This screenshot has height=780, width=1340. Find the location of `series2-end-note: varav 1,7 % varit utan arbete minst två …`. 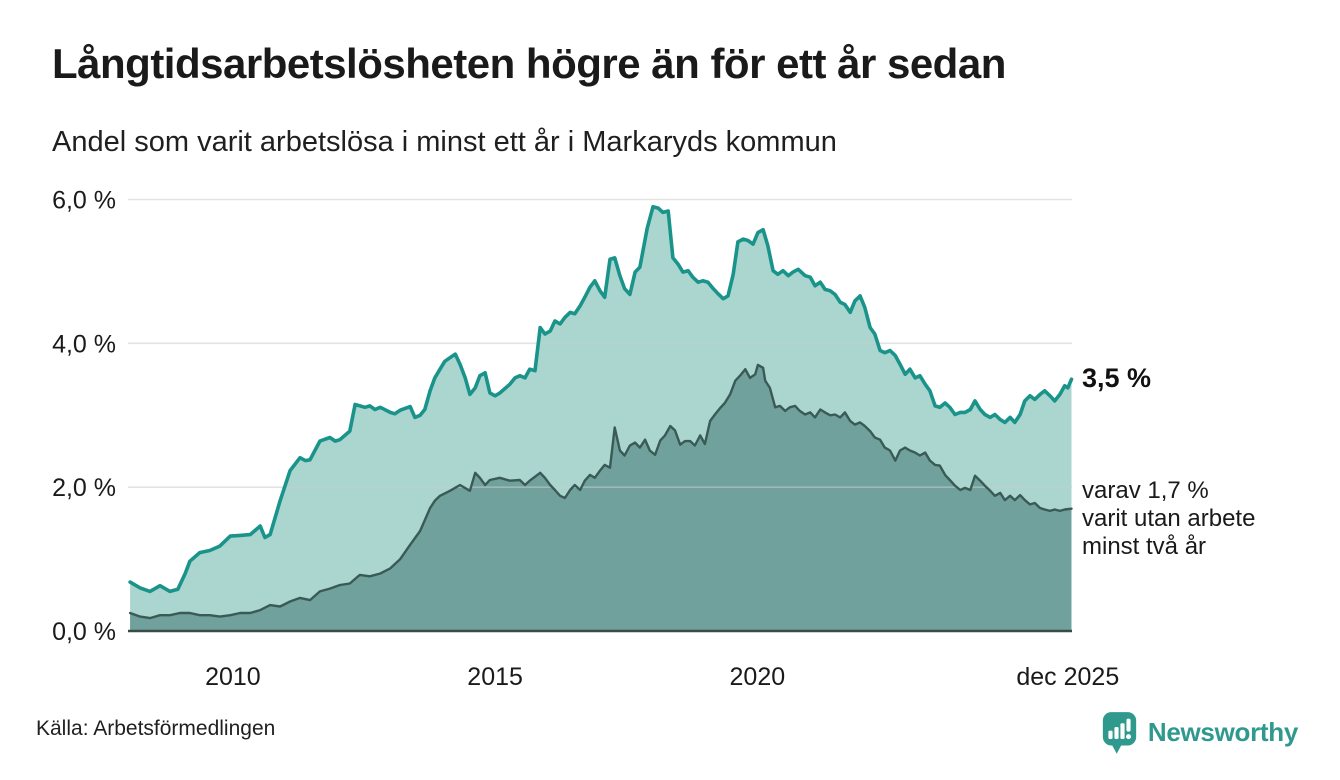

series2-end-note: varav 1,7 % varit utan arbete minst två … is located at coordinates (1169, 518).